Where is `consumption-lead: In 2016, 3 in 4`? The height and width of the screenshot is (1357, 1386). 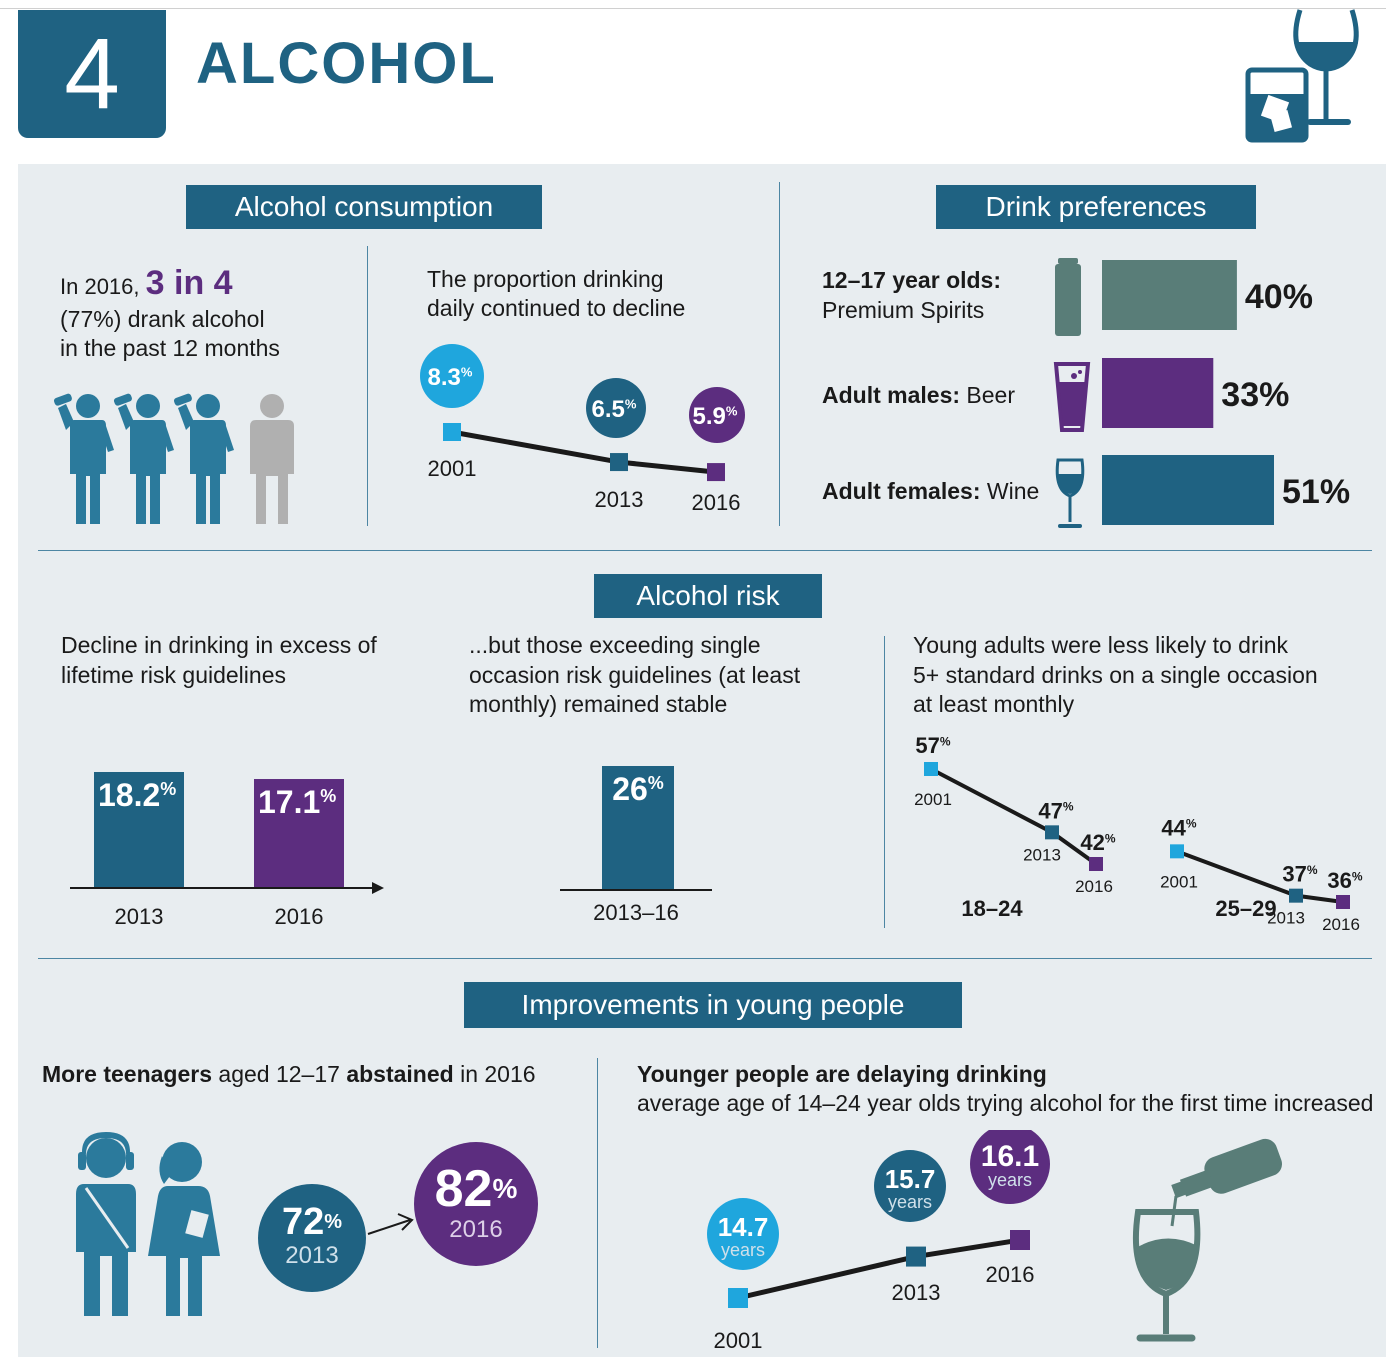 consumption-lead: In 2016, 3 in 4 is located at coordinates (146, 284).